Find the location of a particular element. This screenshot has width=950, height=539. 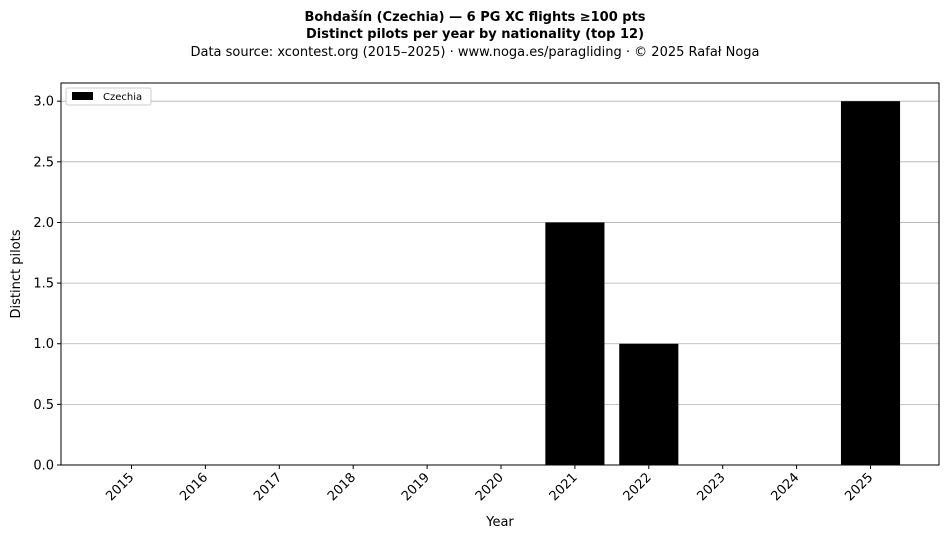

x-axis-label: Year is located at coordinates (499, 522).